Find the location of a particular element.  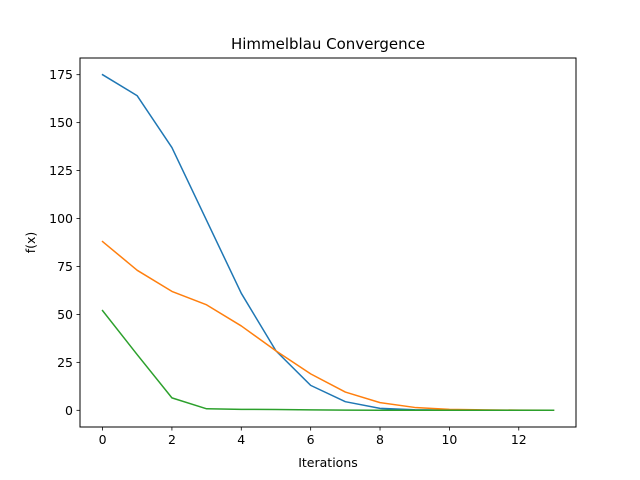

y-tick-label: 75 is located at coordinates (65, 266).